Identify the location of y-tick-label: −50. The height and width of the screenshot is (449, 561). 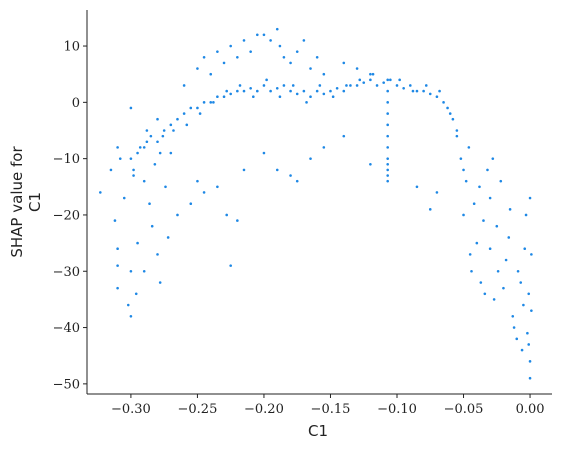
(66, 384).